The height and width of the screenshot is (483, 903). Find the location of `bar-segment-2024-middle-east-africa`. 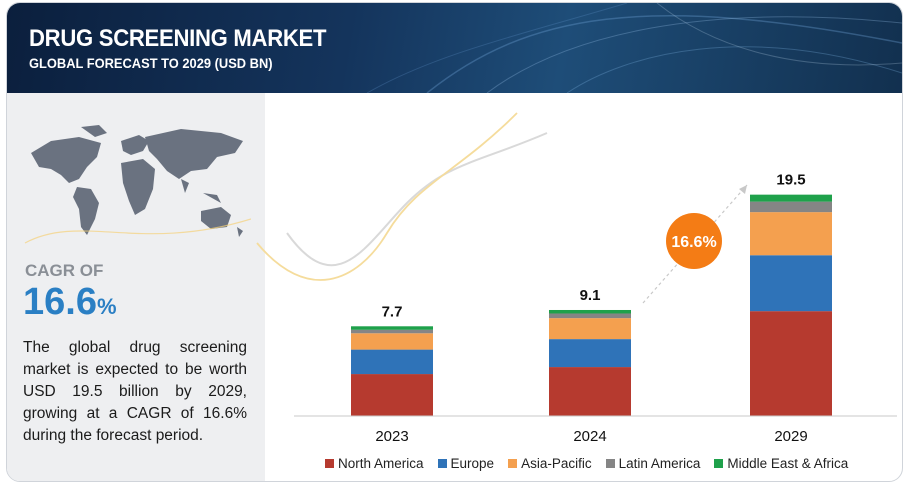

bar-segment-2024-middle-east-africa is located at coordinates (590, 311).